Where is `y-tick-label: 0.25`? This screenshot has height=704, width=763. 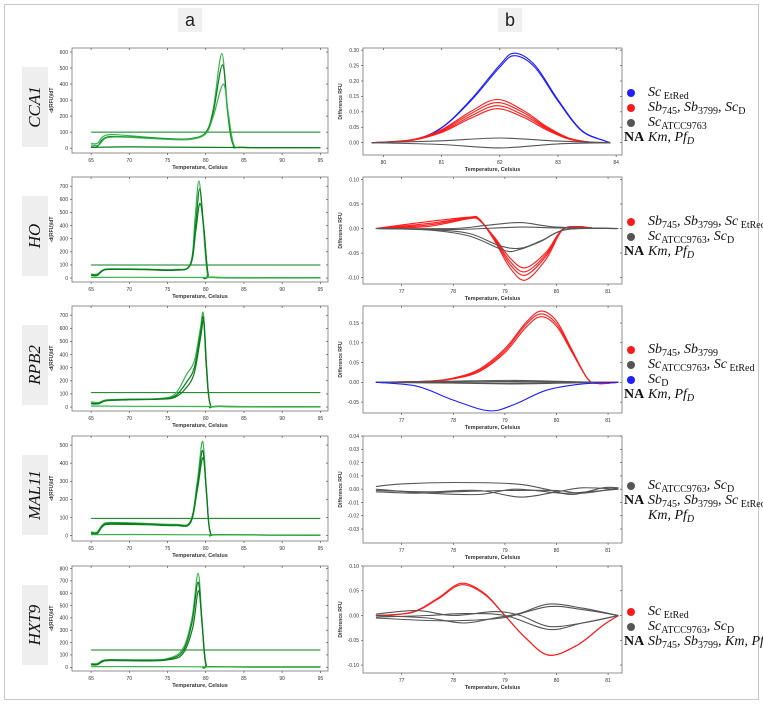
y-tick-label: 0.25 is located at coordinates (354, 66).